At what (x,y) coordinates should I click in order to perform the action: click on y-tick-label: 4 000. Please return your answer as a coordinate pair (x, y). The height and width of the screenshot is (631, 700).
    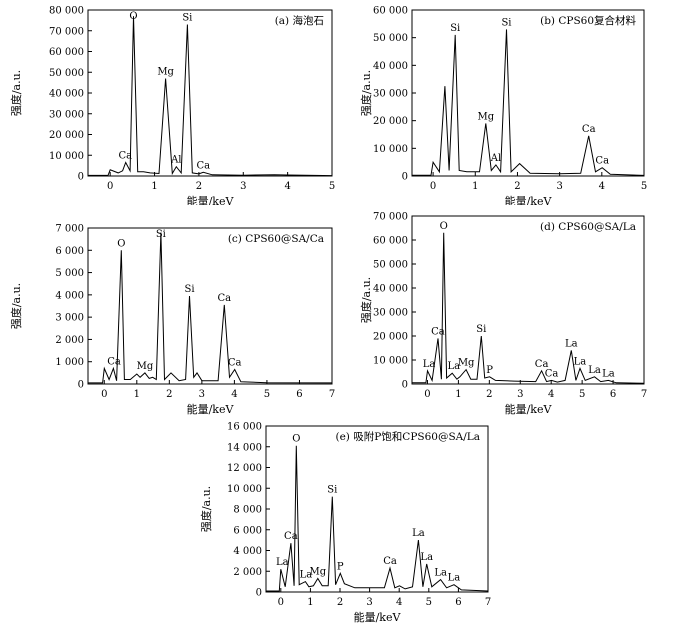
    Looking at the image, I should click on (247, 551).